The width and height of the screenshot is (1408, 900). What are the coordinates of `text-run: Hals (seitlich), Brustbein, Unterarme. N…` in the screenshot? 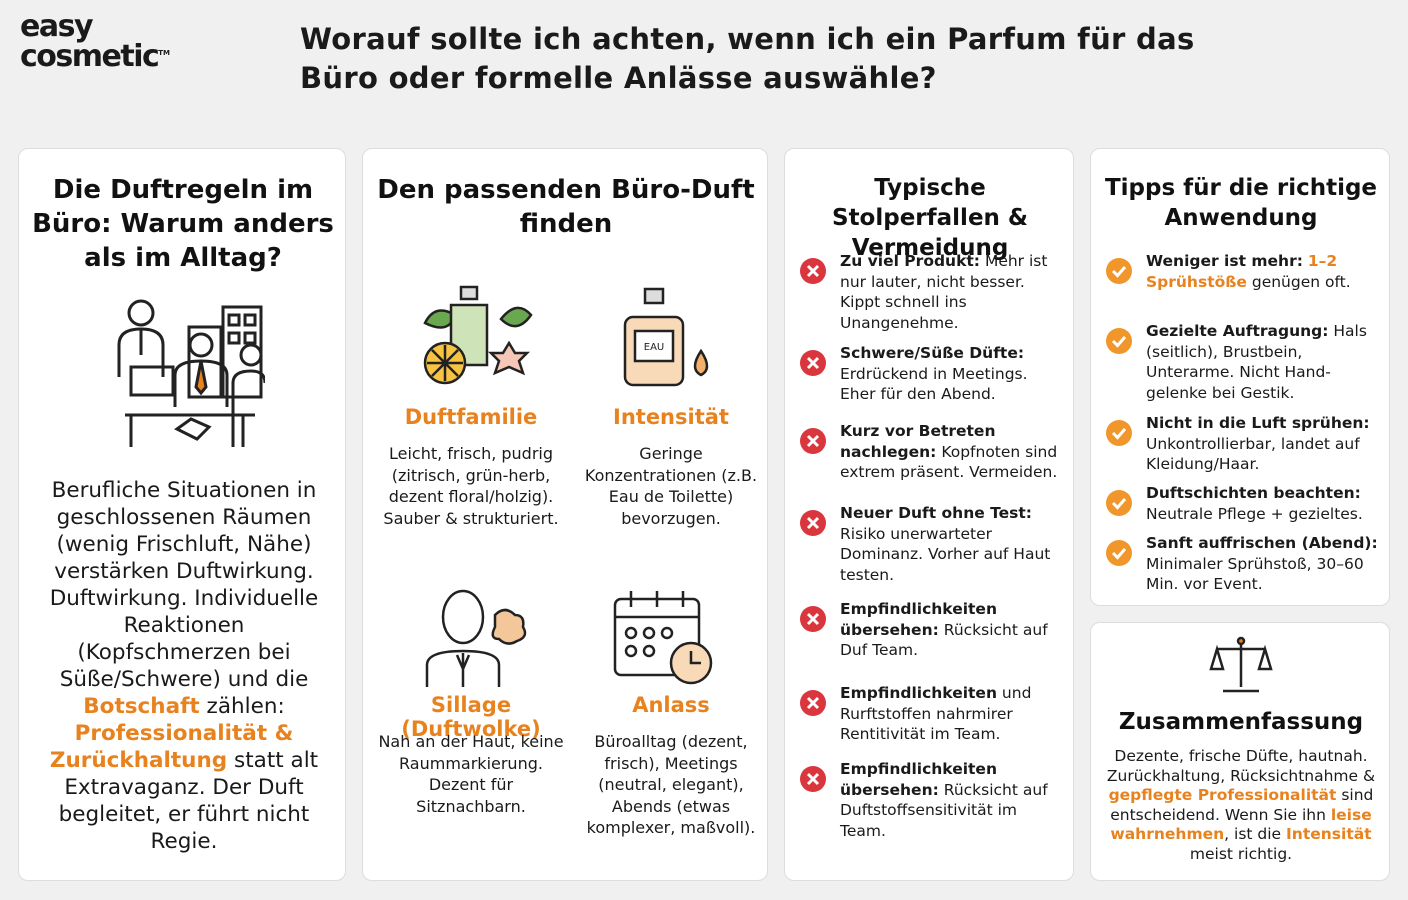 It's located at (1256, 362).